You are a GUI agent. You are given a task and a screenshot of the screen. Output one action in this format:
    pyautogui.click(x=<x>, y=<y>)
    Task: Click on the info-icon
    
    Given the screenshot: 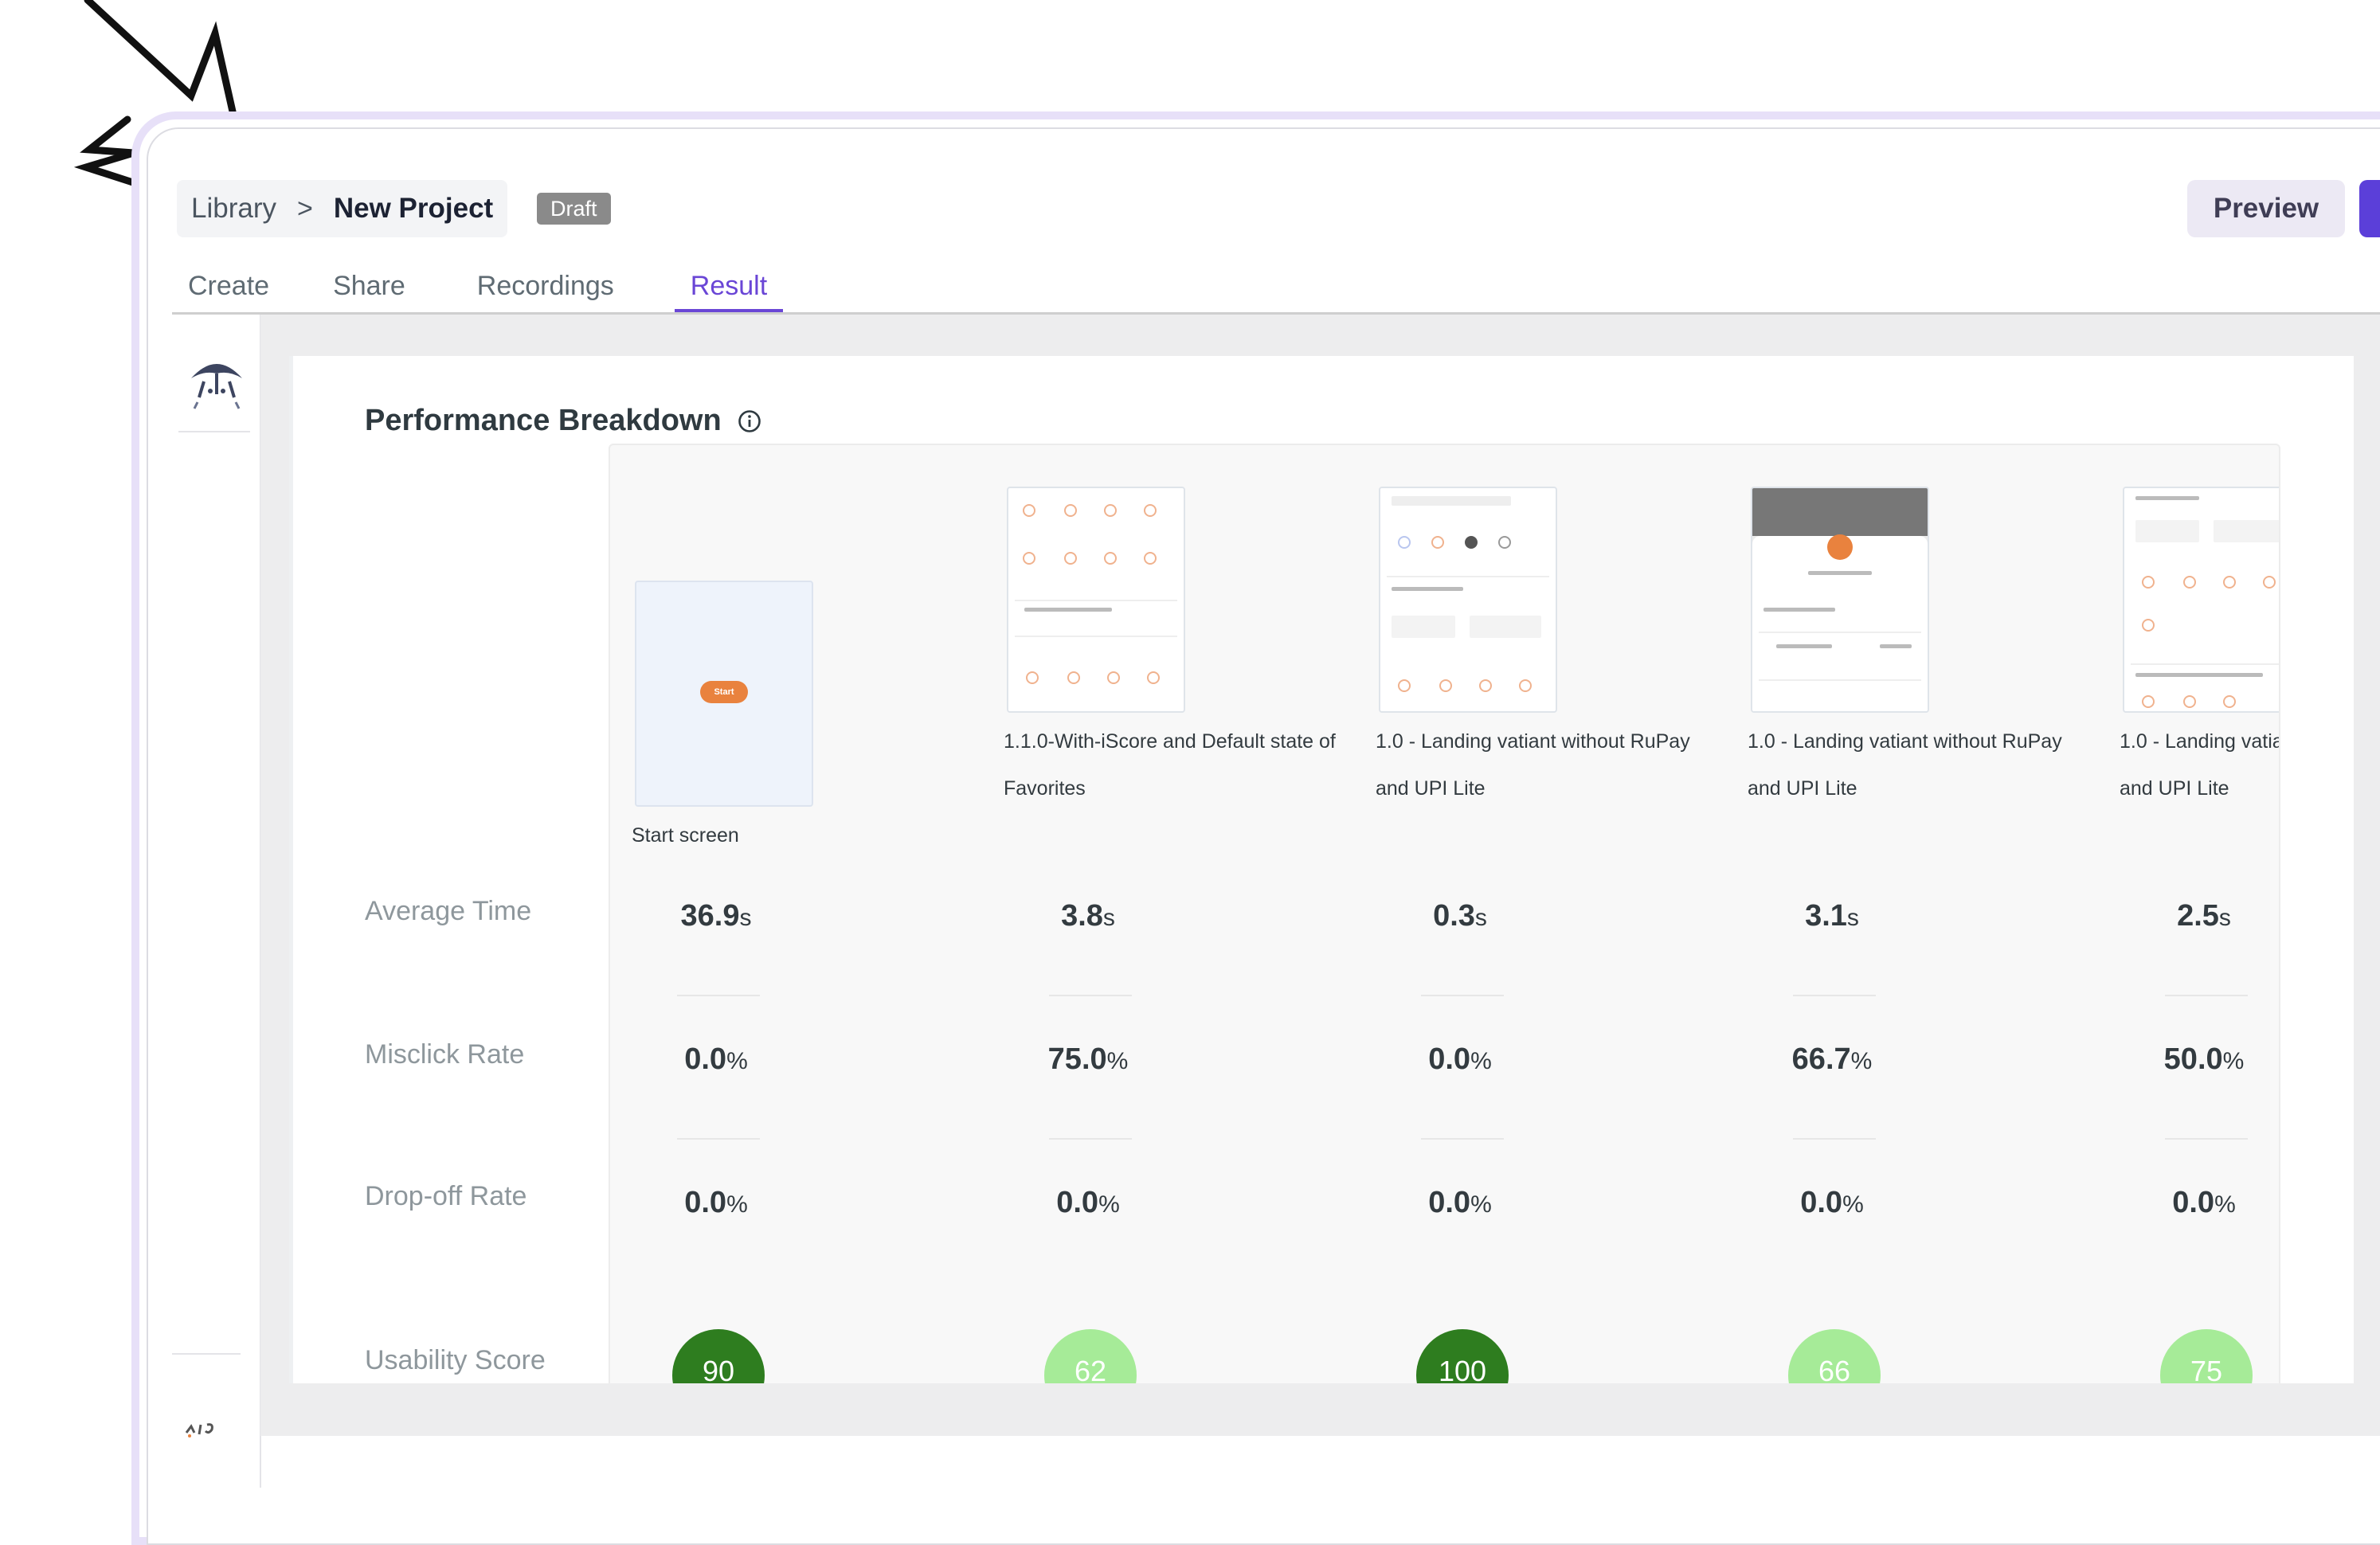 What is the action you would take?
    pyautogui.click(x=749, y=421)
    